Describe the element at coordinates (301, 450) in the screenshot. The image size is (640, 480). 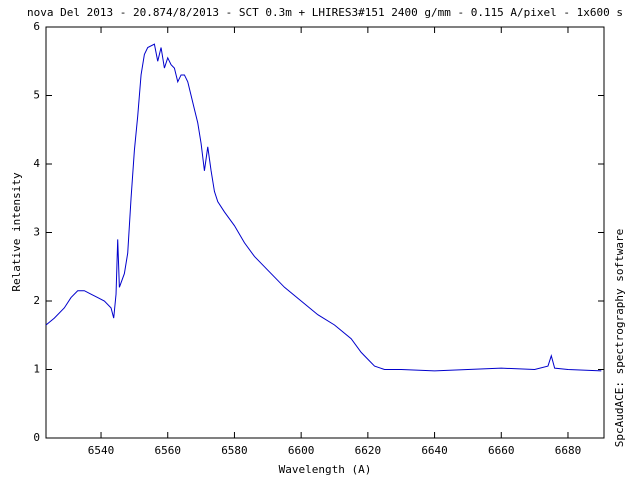
I see `x-tick-label: 6600` at that location.